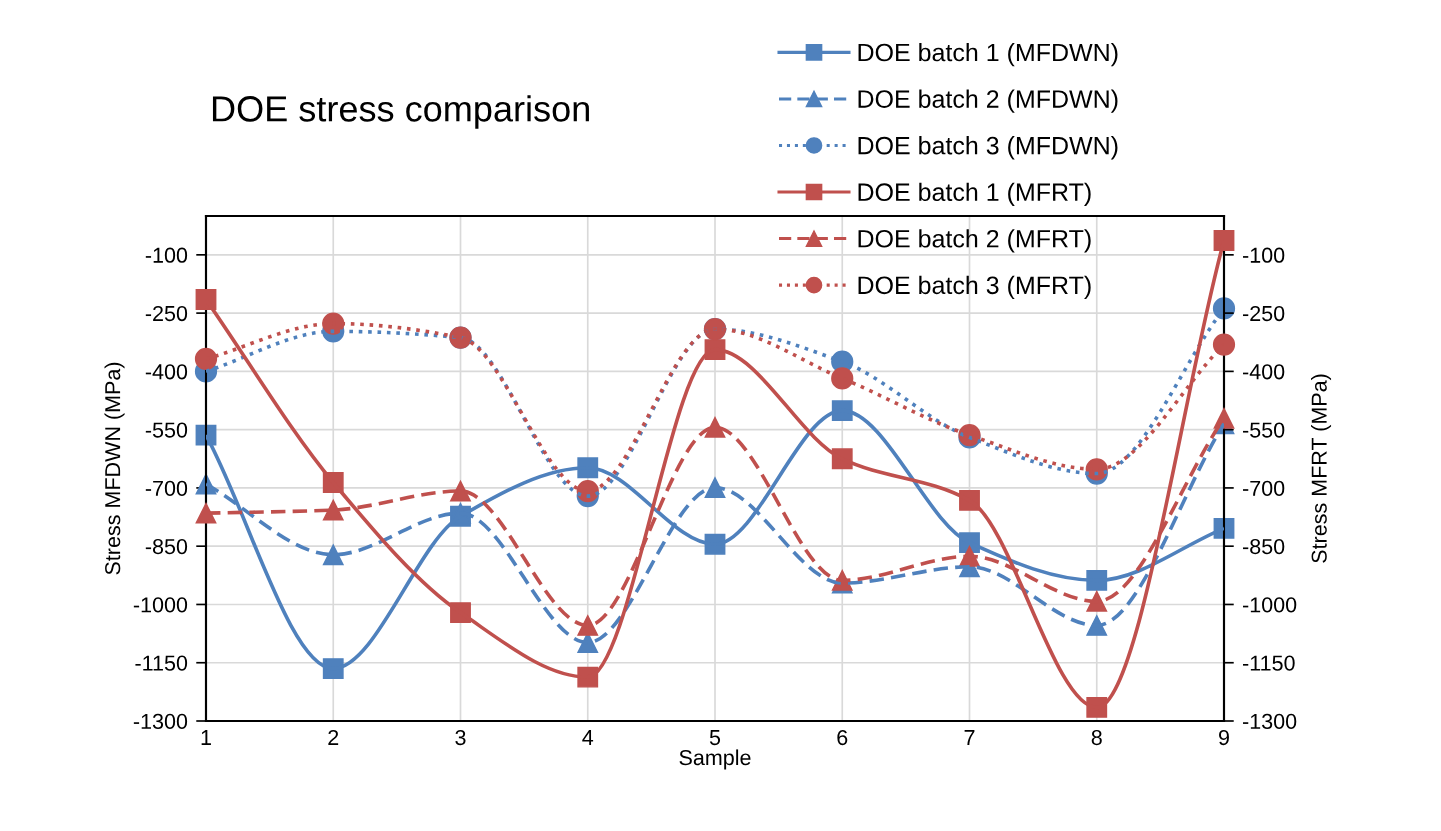 The height and width of the screenshot is (831, 1441). Describe the element at coordinates (988, 148) in the screenshot. I see `legend-label: DOE batch 3 (MFDWN)` at that location.